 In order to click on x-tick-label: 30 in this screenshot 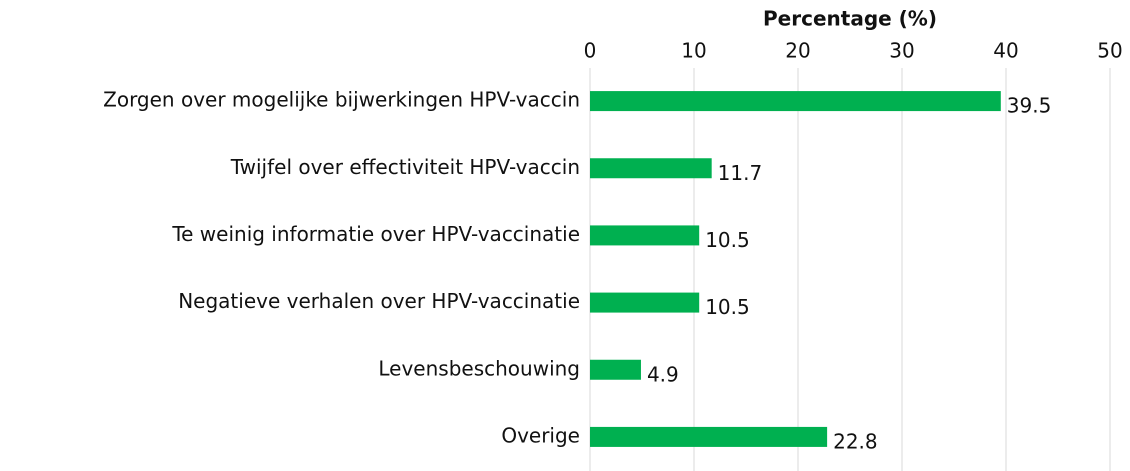, I will do `click(901, 51)`.